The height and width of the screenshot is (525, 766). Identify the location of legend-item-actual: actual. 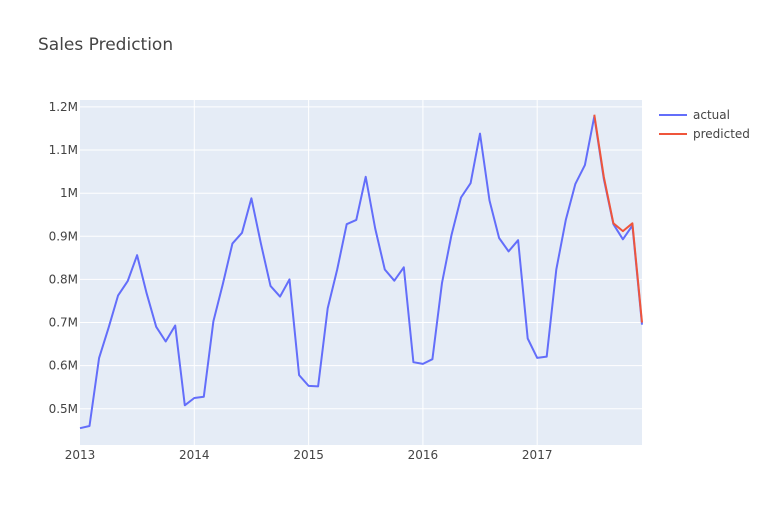
(694, 115).